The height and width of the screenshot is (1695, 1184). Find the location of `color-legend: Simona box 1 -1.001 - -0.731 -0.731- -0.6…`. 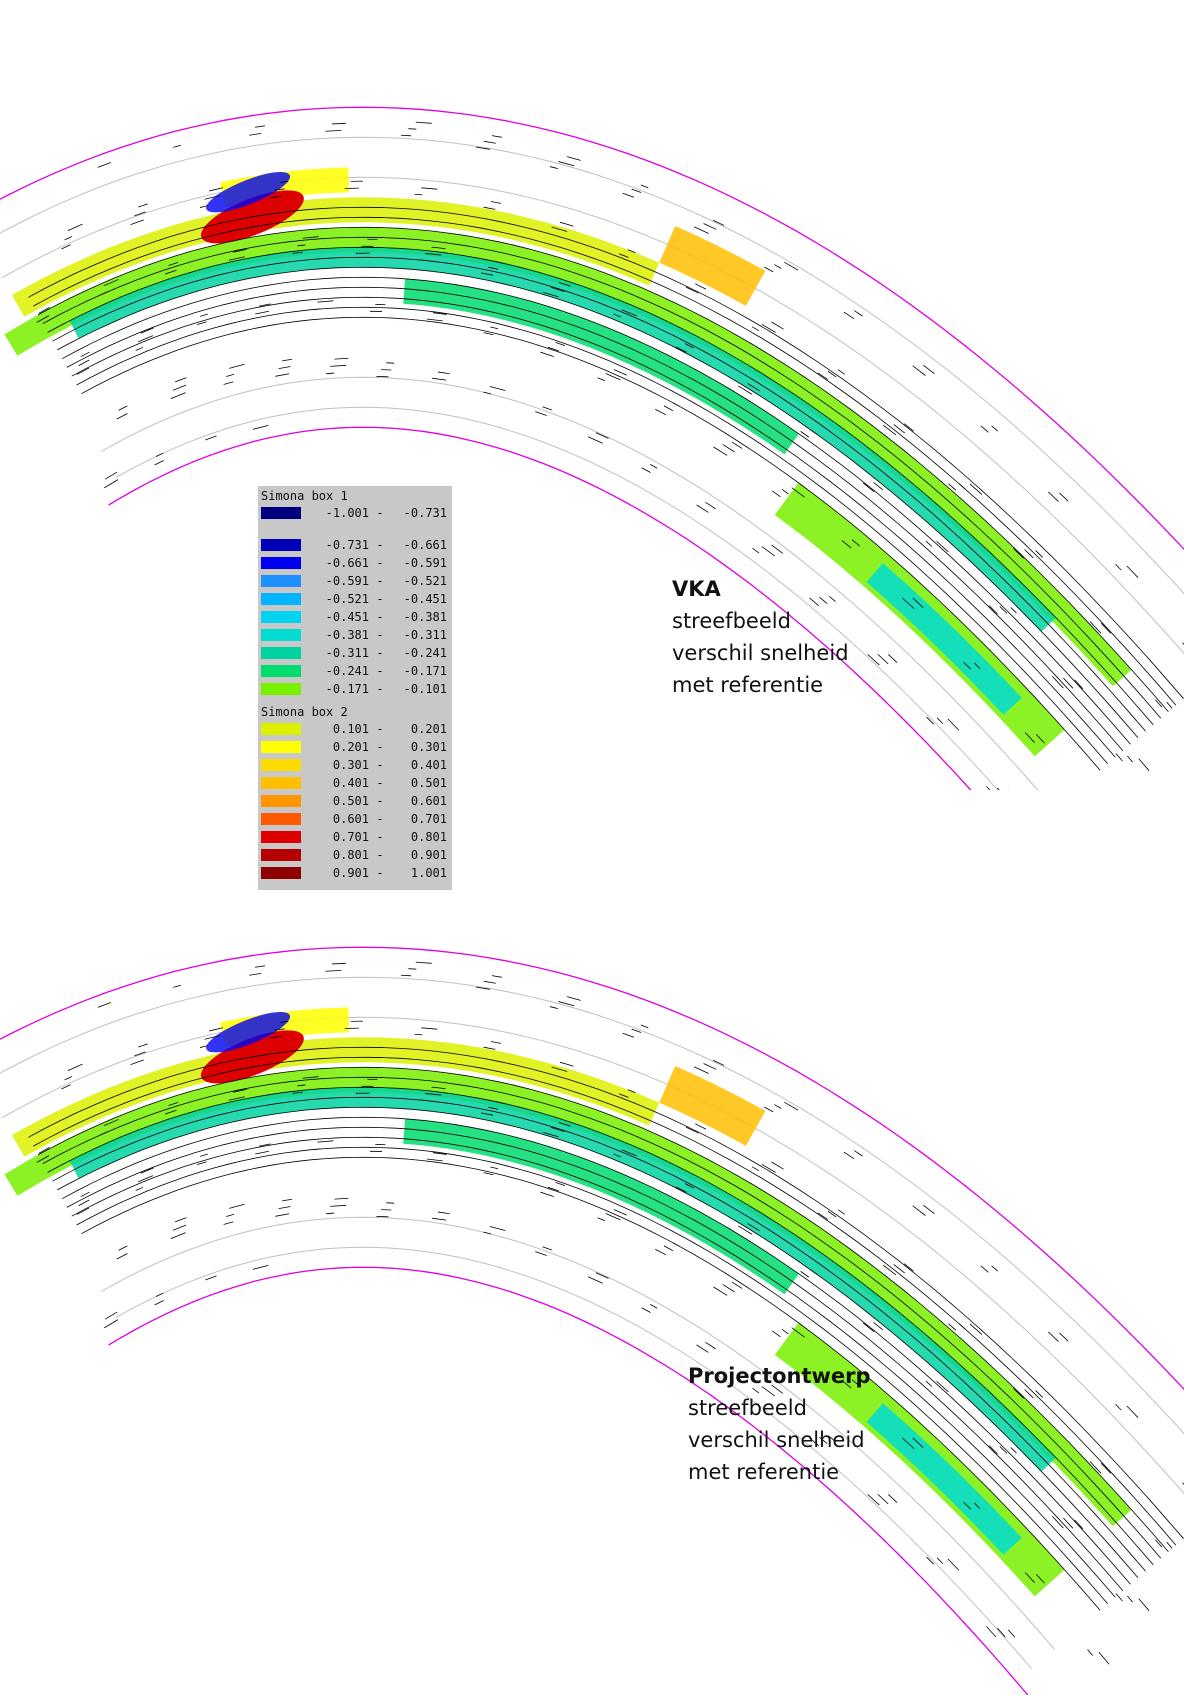

color-legend: Simona box 1 -1.001 - -0.731 -0.731- -0.6… is located at coordinates (355, 688).